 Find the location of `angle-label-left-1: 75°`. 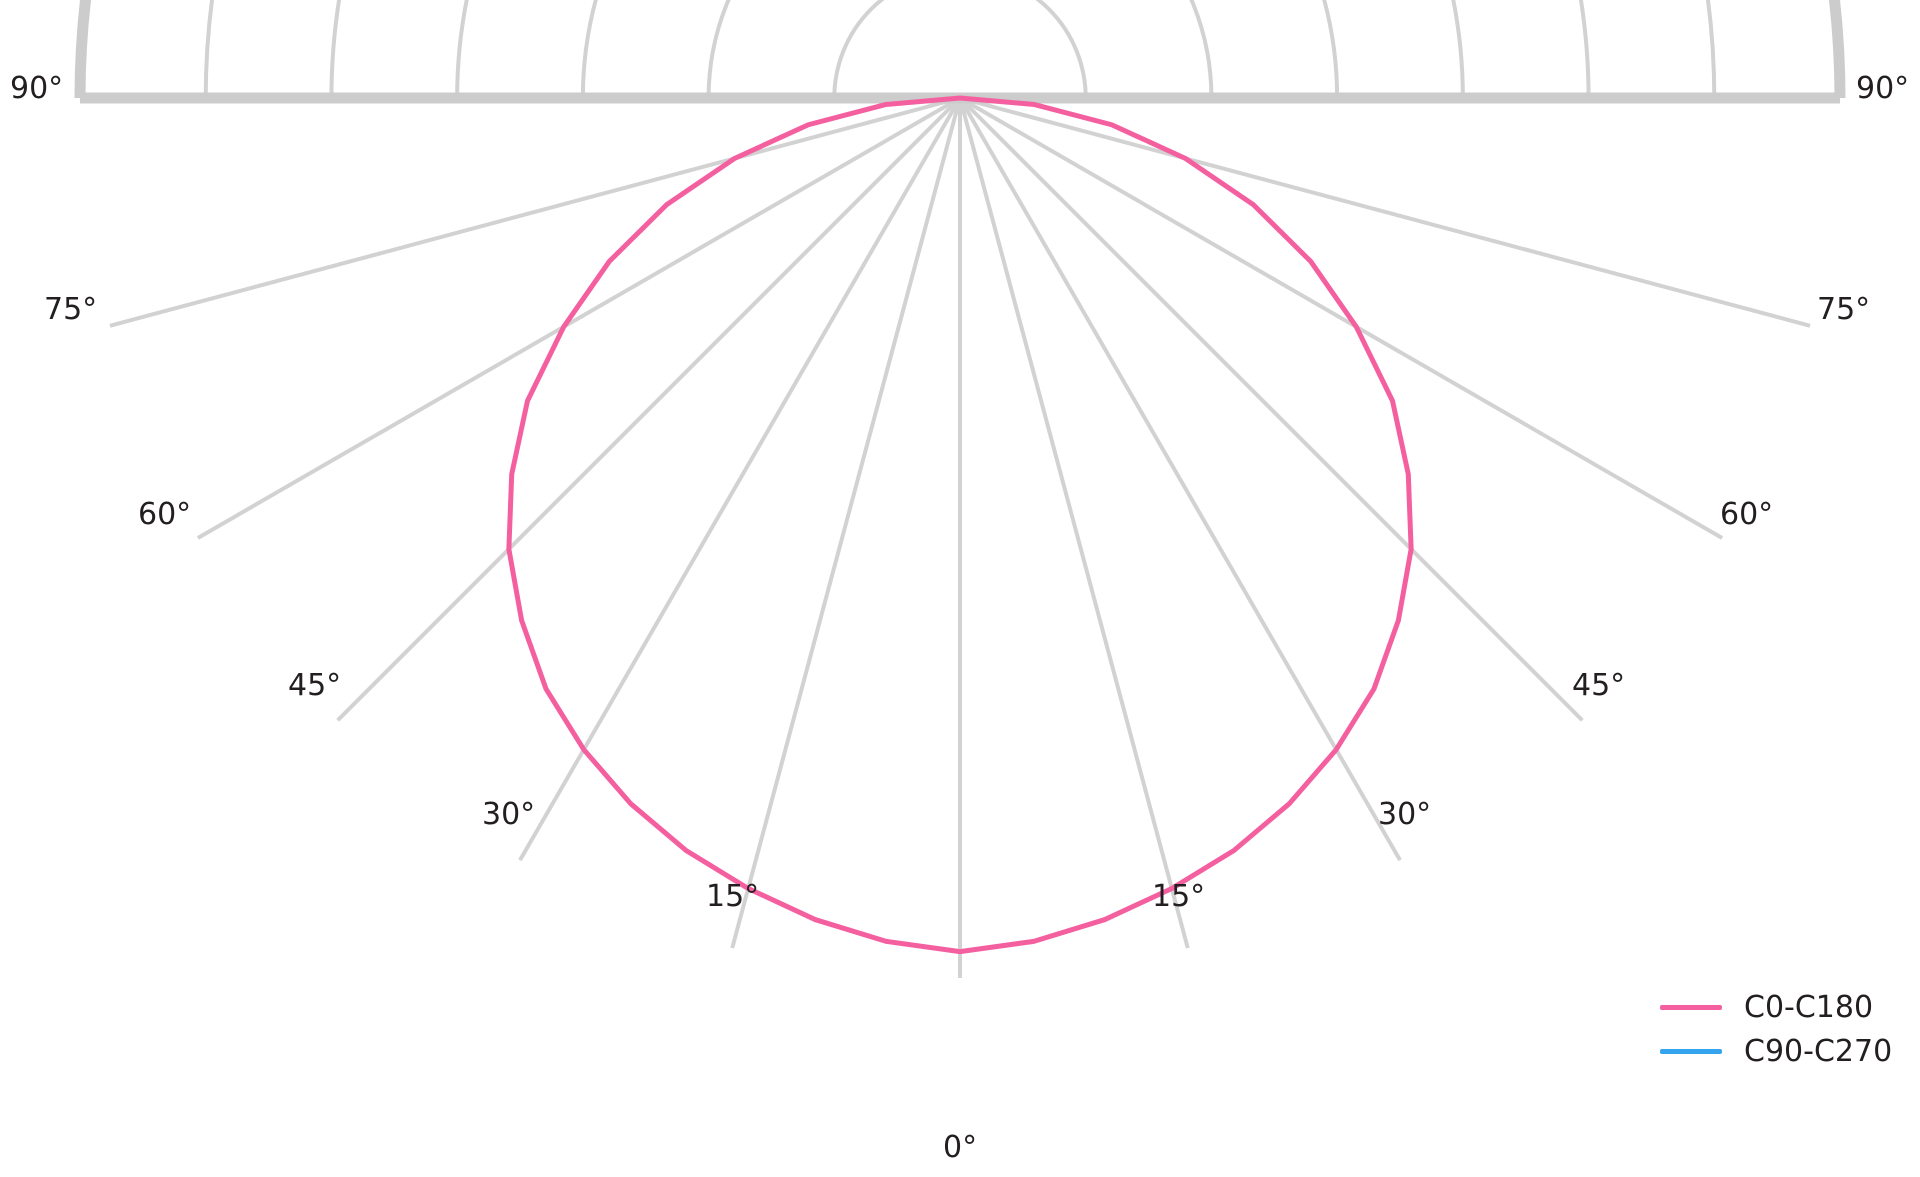

angle-label-left-1: 75° is located at coordinates (71, 309).